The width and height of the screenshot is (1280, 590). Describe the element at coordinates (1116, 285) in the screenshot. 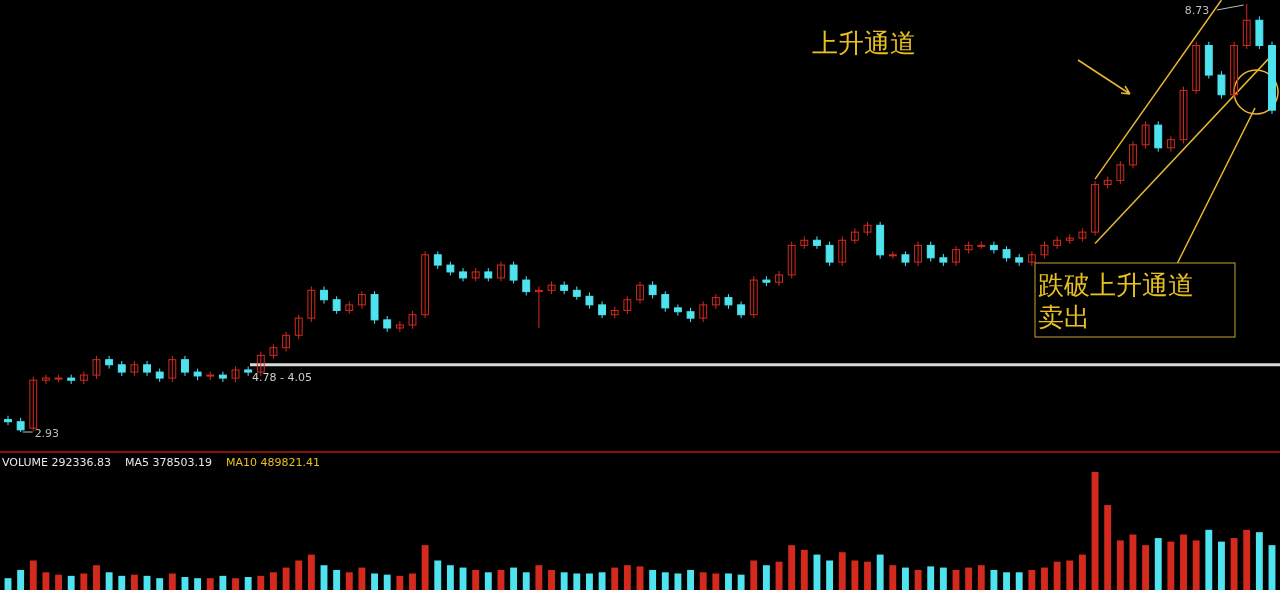

I see `annotation: 跌破上升通道` at that location.